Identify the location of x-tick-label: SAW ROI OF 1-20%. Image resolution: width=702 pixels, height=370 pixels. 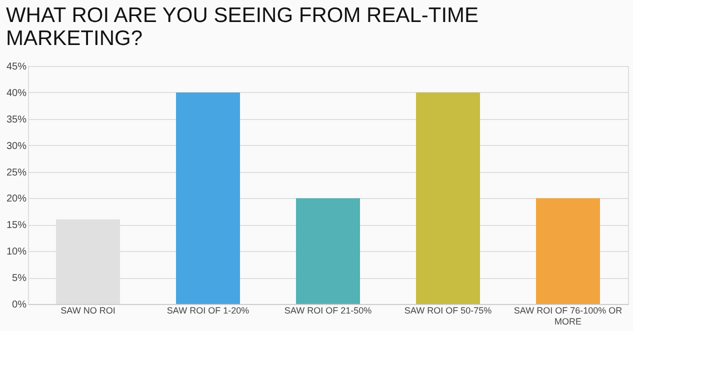
(208, 311).